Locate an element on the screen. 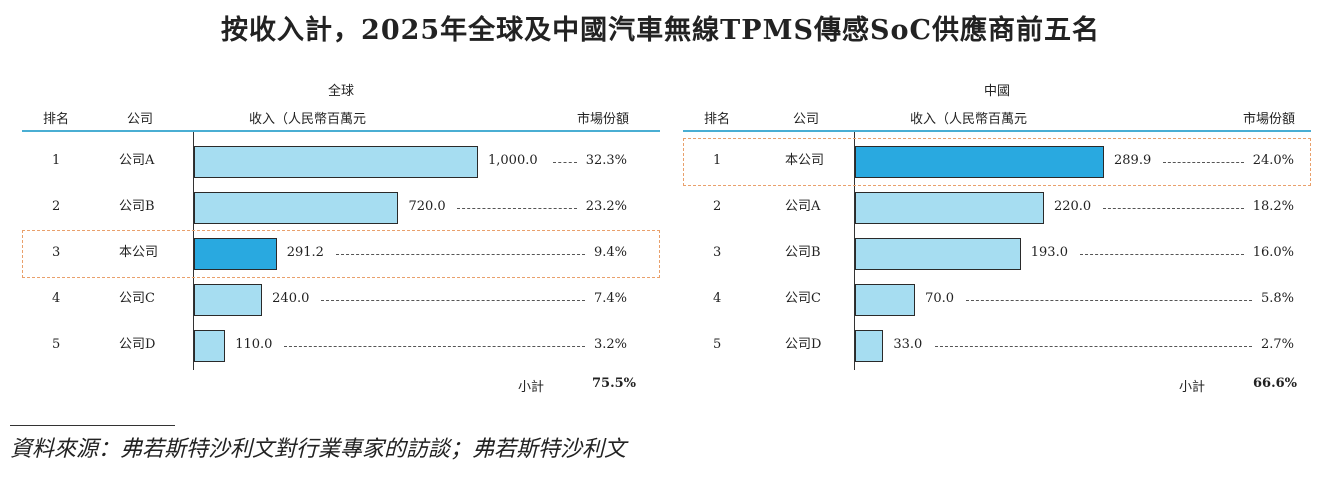 The width and height of the screenshot is (1321, 479). value-label: 220.0 is located at coordinates (1072, 206).